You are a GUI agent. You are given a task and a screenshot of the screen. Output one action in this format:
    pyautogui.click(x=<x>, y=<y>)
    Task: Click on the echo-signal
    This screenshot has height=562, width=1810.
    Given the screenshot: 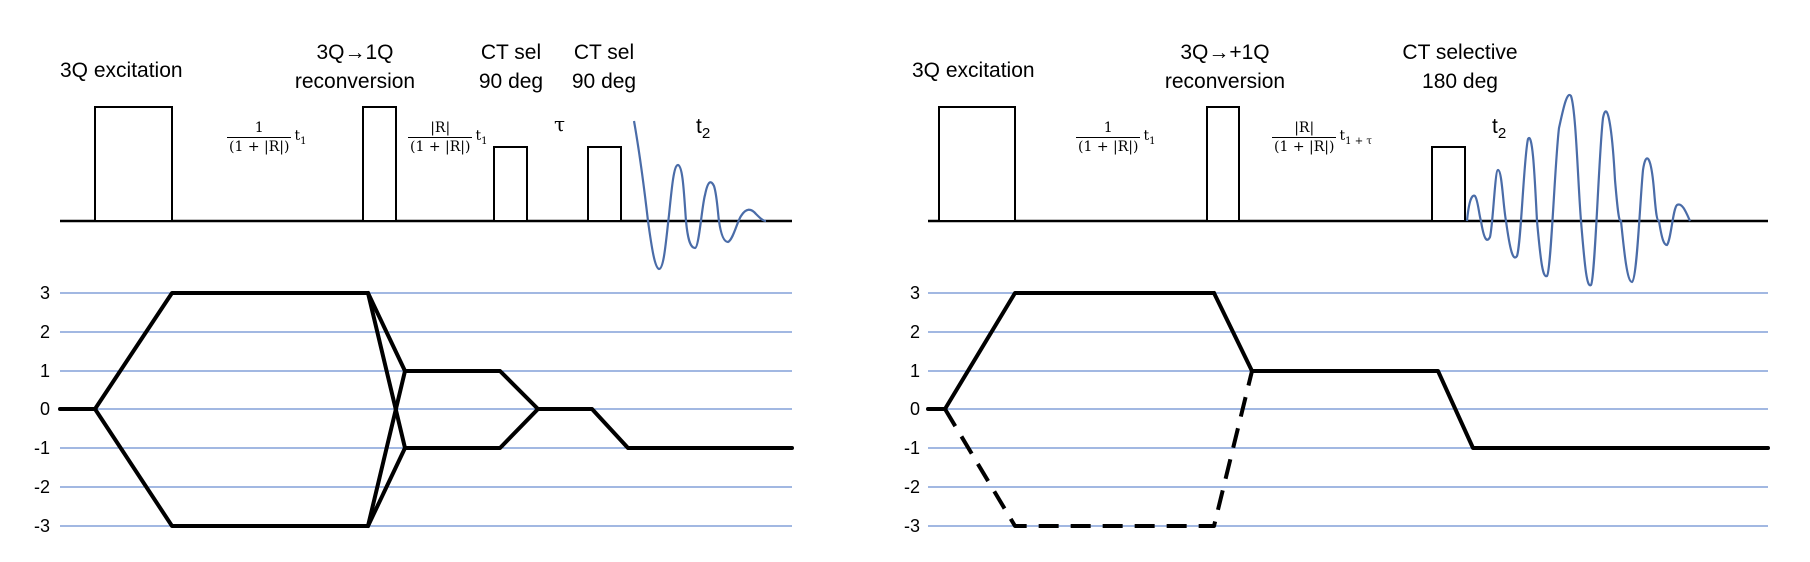 What is the action you would take?
    pyautogui.click(x=1578, y=190)
    